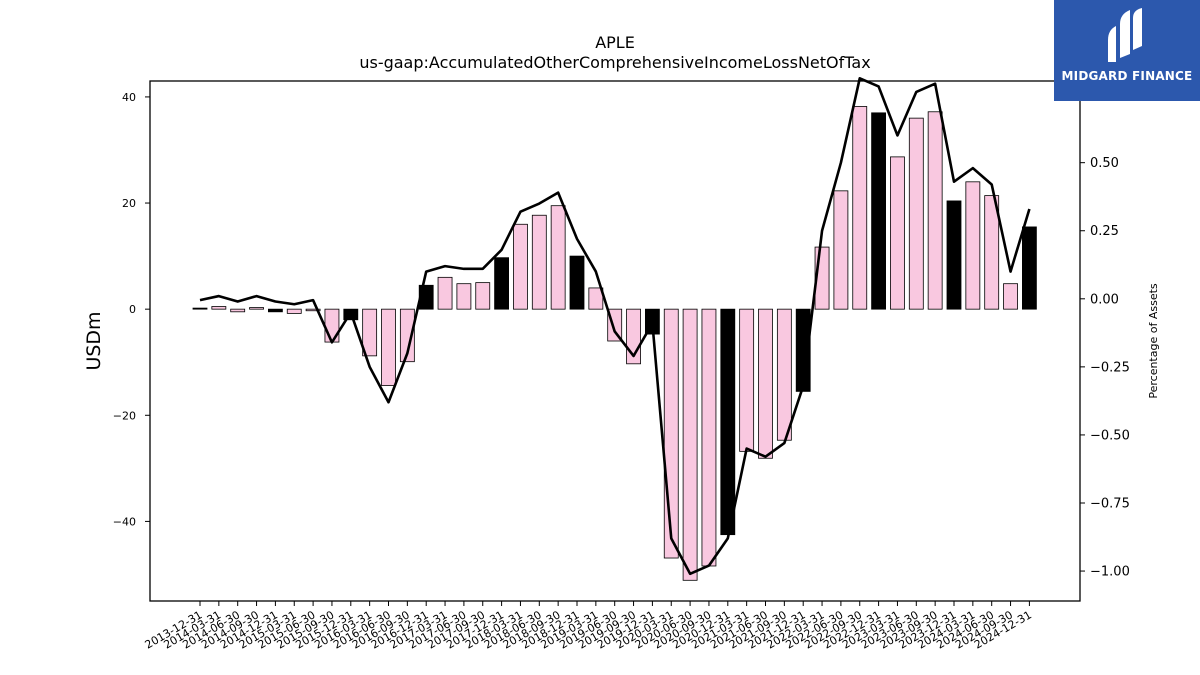 This screenshot has width=1200, height=675. Describe the element at coordinates (1110, 503) in the screenshot. I see `y2-tick-label: −0.75` at that location.